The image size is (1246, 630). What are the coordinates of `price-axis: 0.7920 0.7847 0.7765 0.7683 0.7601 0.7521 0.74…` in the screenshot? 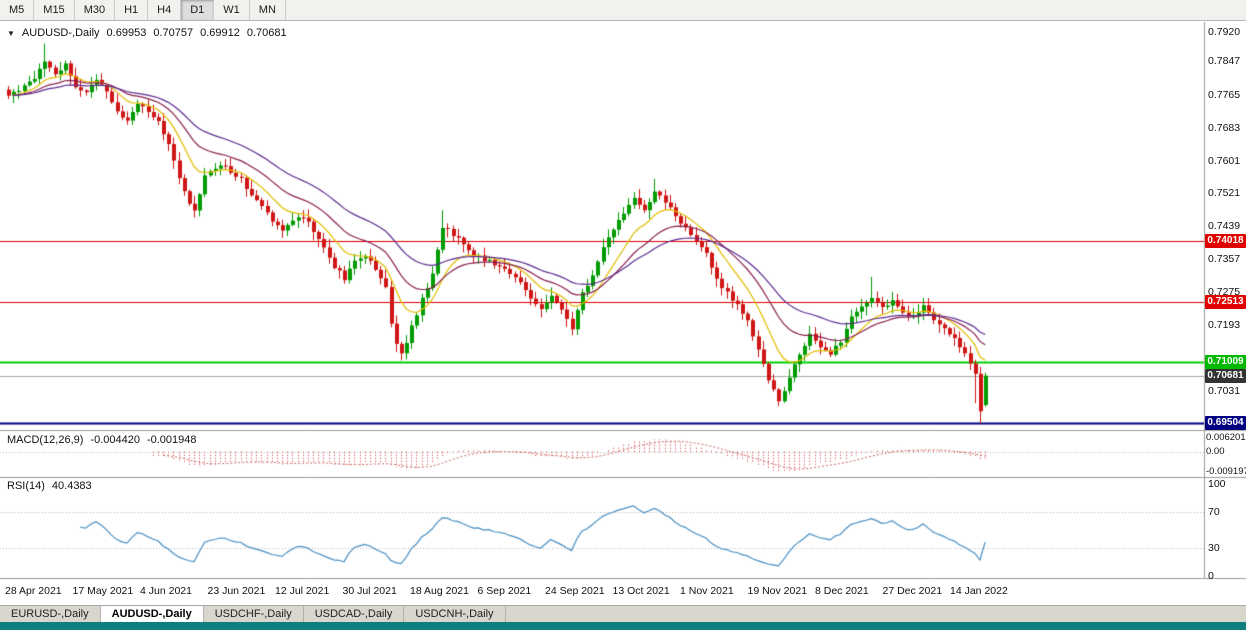 It's located at (1225, 302).